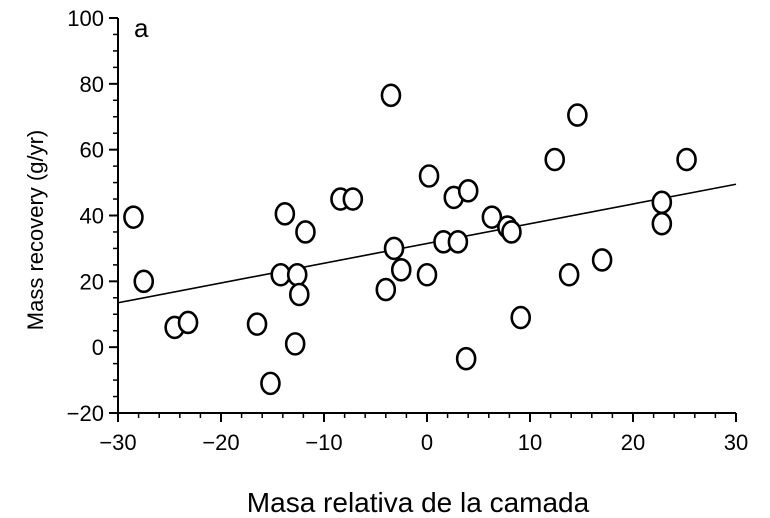 Image resolution: width=770 pixels, height=518 pixels. What do you see at coordinates (85, 18) in the screenshot?
I see `y-tick-label: 100` at bounding box center [85, 18].